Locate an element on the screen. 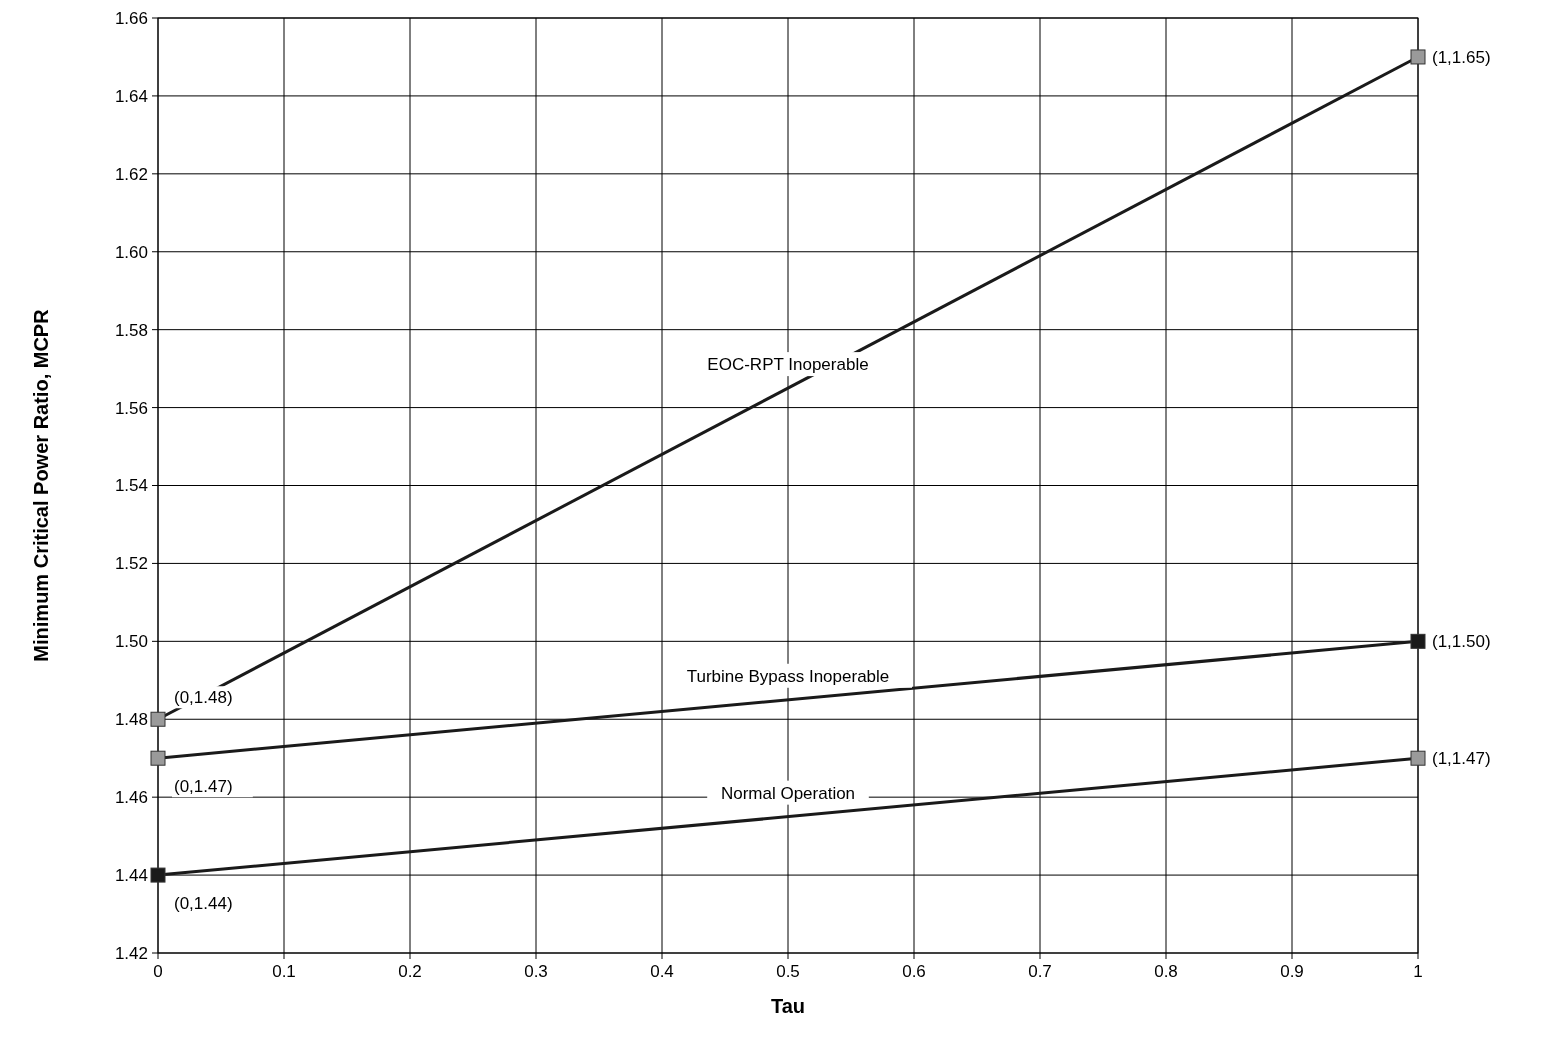 The width and height of the screenshot is (1546, 1041). x-tick-label: 0.6 is located at coordinates (914, 971).